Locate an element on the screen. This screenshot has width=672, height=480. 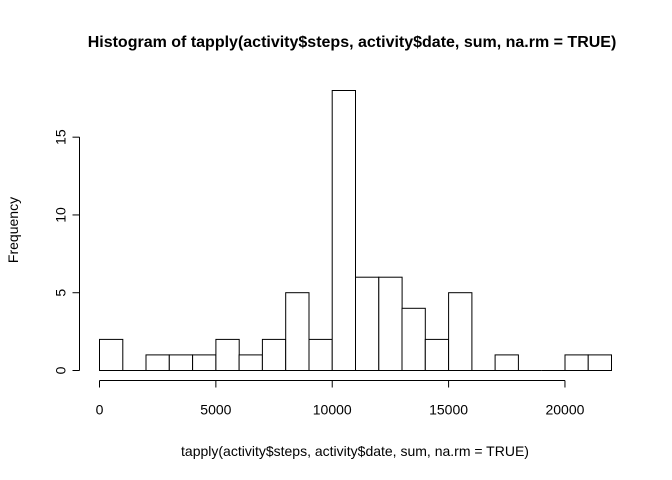
x-tick-label: 5000 is located at coordinates (215, 410).